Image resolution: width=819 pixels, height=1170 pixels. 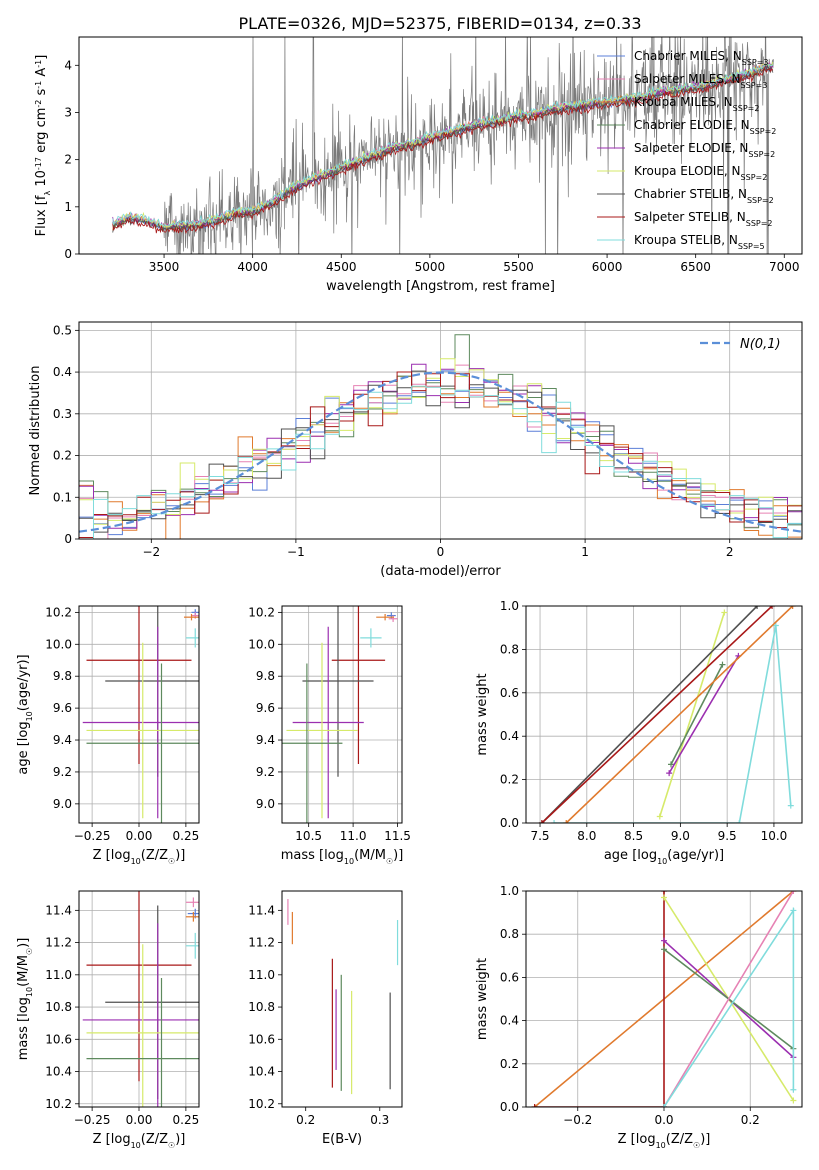 What do you see at coordinates (699, 242) in the screenshot?
I see `legend-label: Kroupa STELIB, NSSP=5` at bounding box center [699, 242].